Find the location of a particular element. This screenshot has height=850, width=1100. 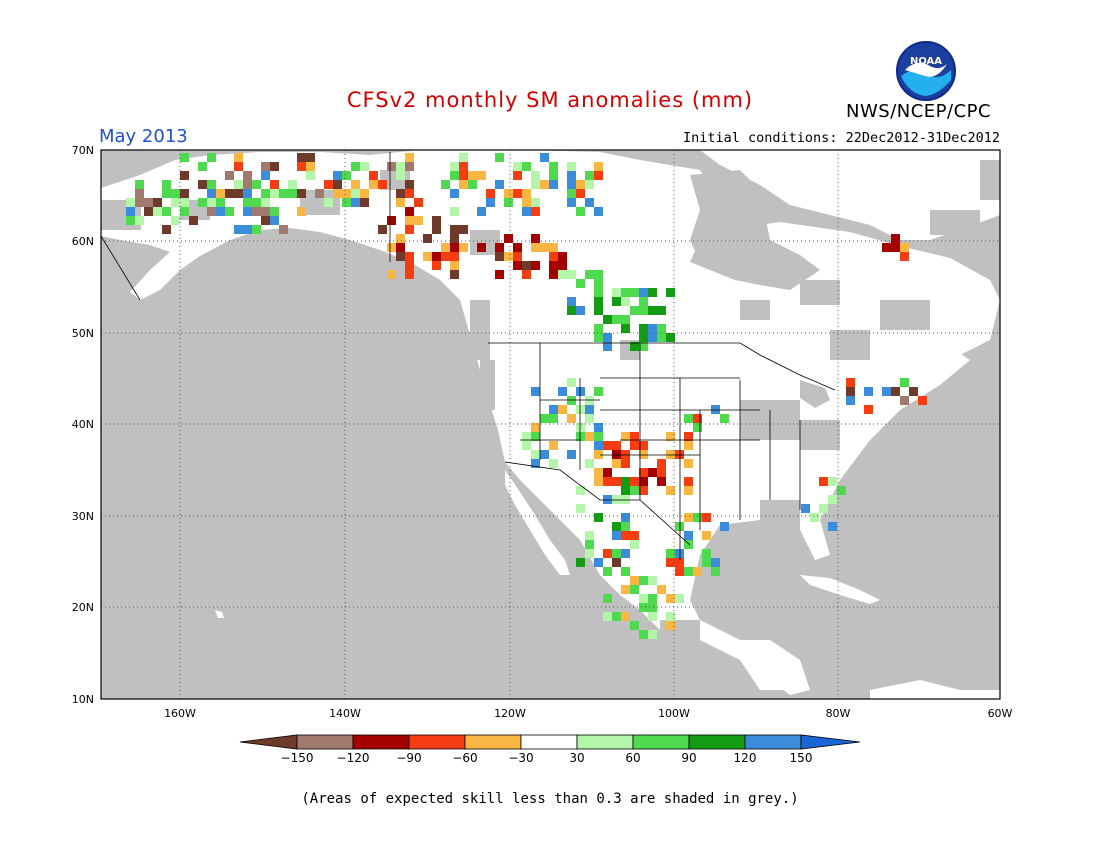

legend-label-10: 150 is located at coordinates (801, 758).